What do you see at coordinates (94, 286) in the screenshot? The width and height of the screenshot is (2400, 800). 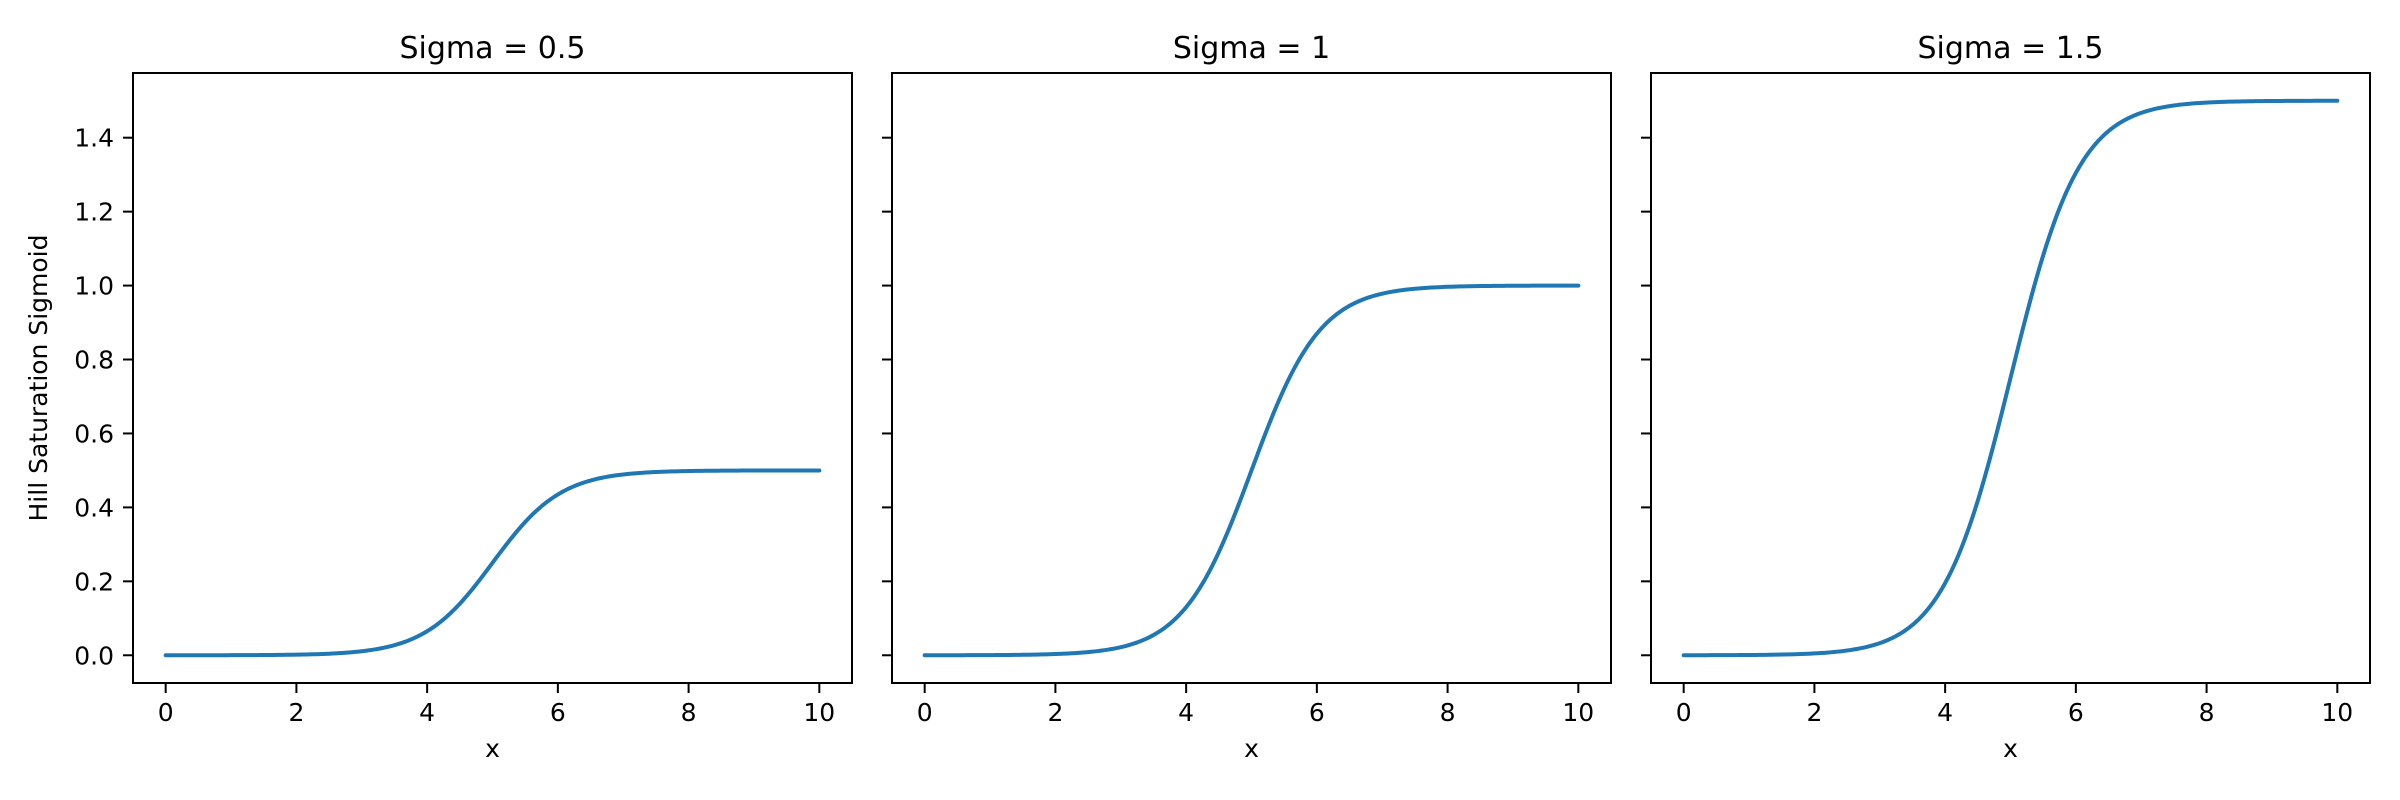 I see `y-tick-label: 1.0` at bounding box center [94, 286].